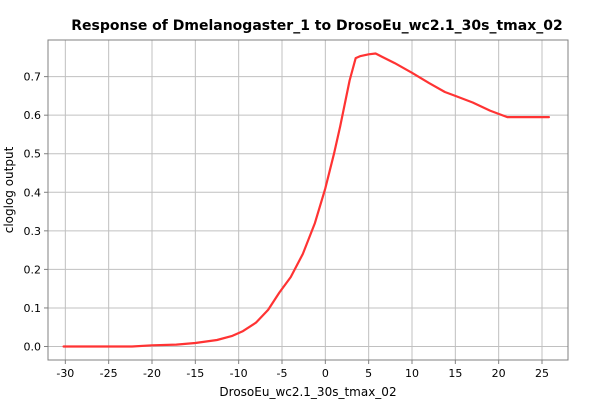 This screenshot has height=400, width=600. I want to click on y-tick-label: 0.3, so click(33, 231).